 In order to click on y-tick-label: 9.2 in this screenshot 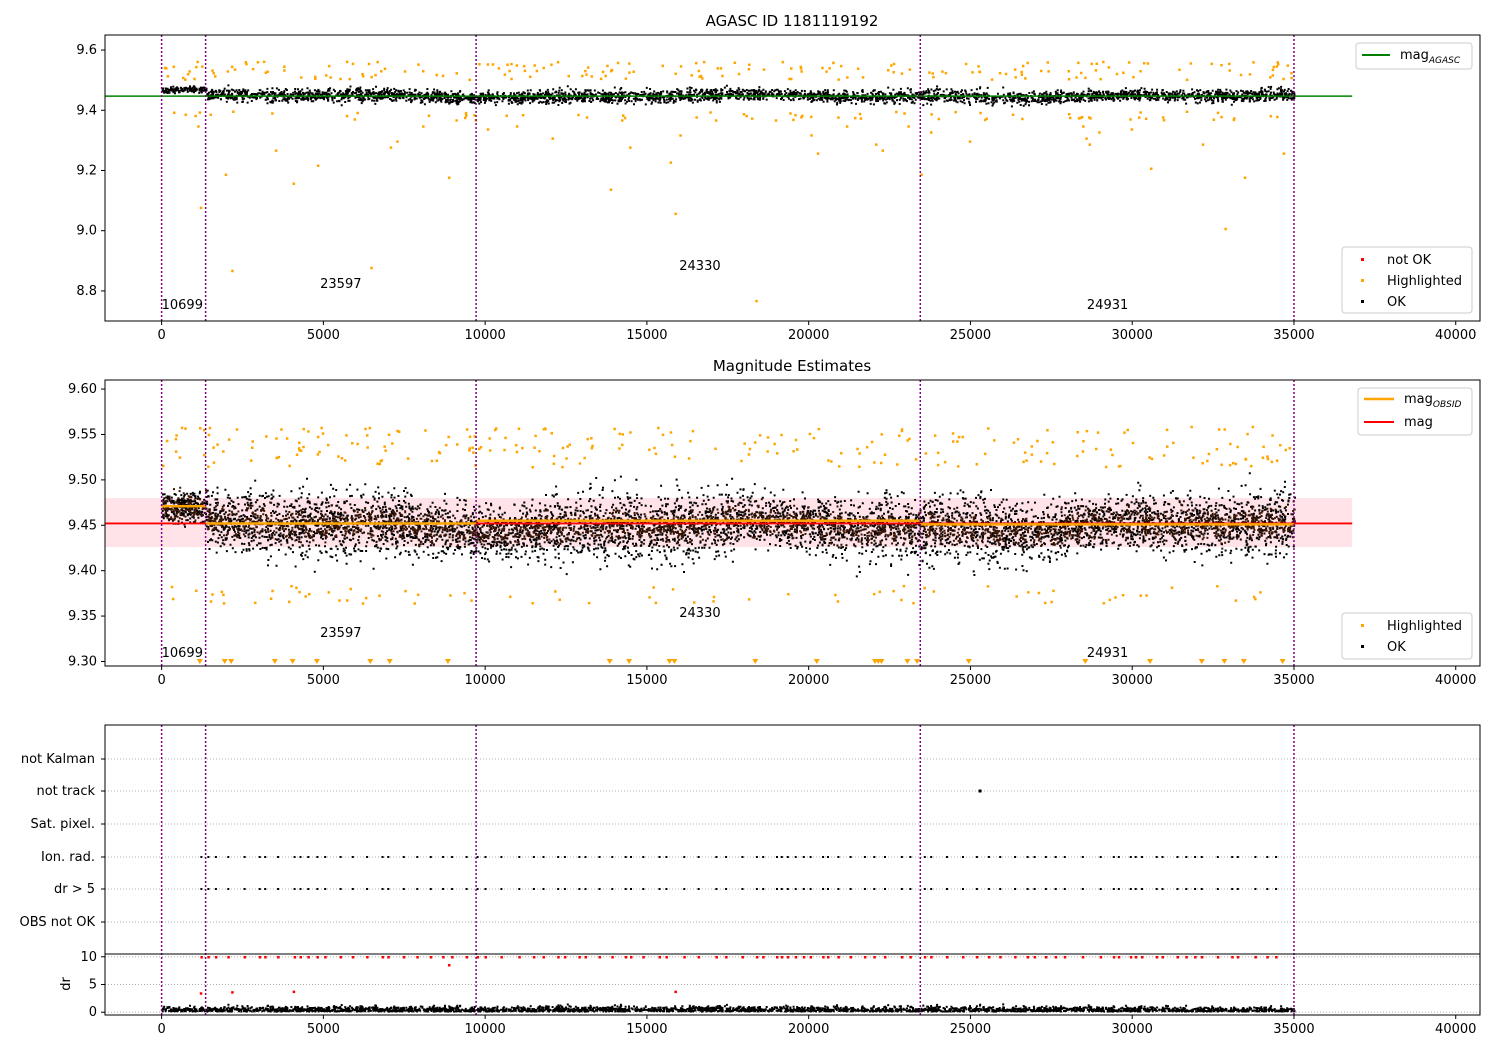, I will do `click(86, 170)`.